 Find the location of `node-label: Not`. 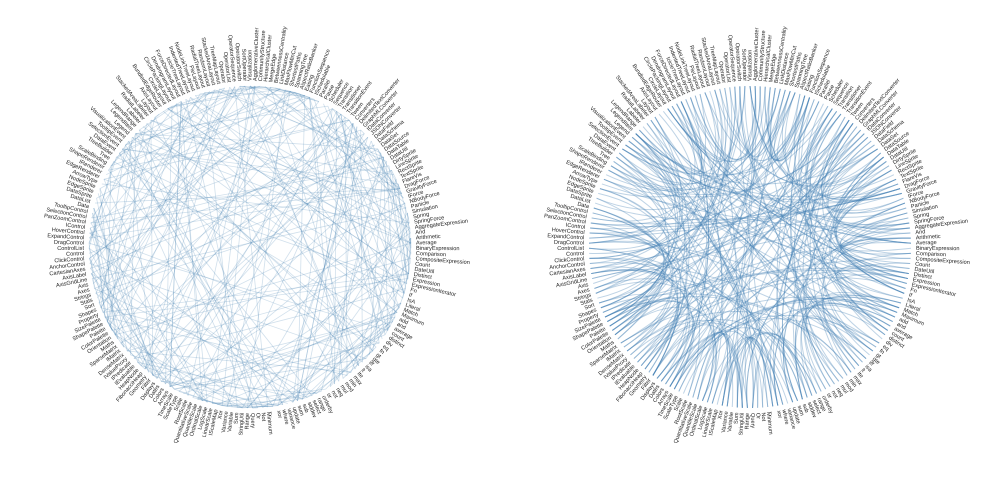

node-label: Not is located at coordinates (763, 417).